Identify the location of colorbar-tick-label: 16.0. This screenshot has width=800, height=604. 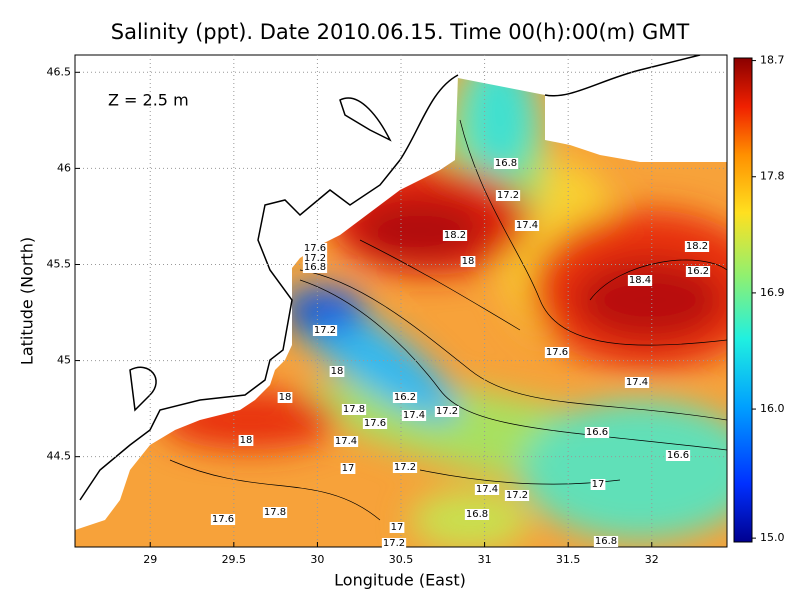
(772, 408).